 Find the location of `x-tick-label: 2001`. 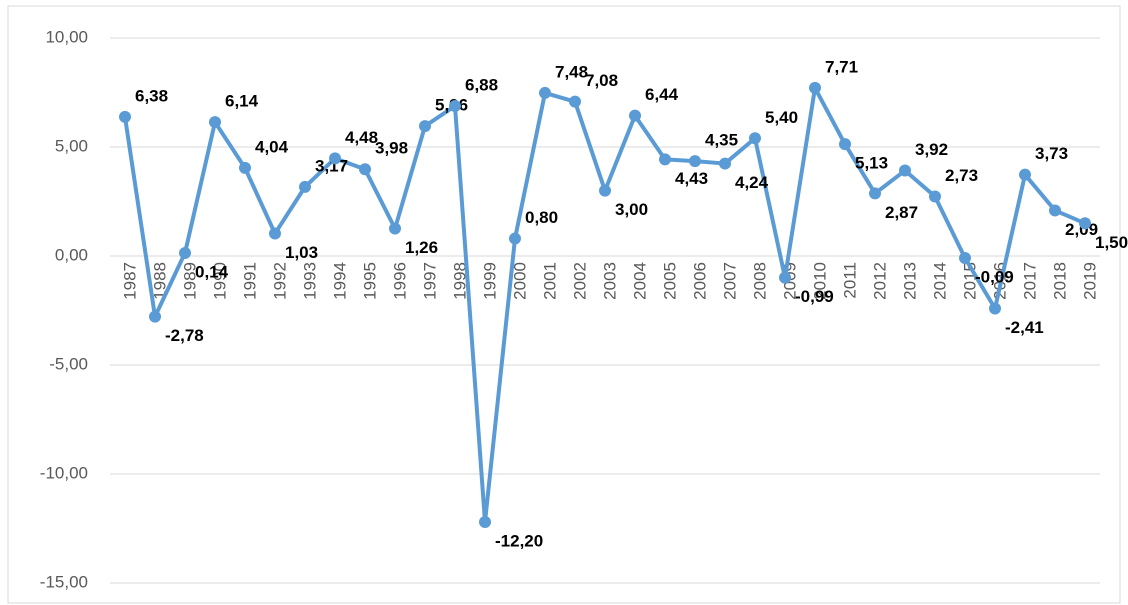

x-tick-label: 2001 is located at coordinates (549, 281).